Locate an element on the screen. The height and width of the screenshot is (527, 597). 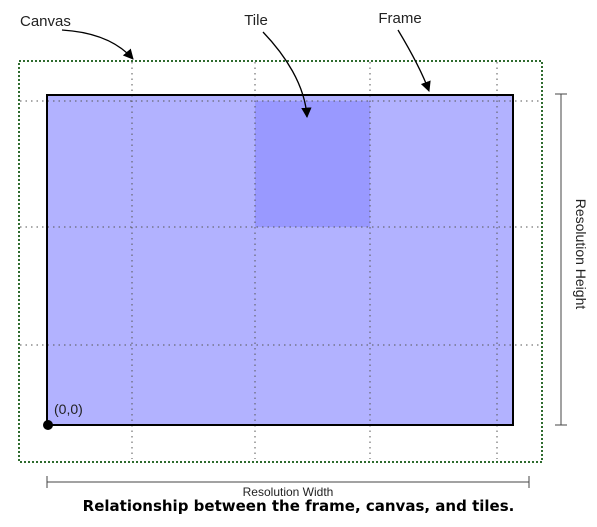
resolution-width-label: Resolution Width is located at coordinates (288, 492).